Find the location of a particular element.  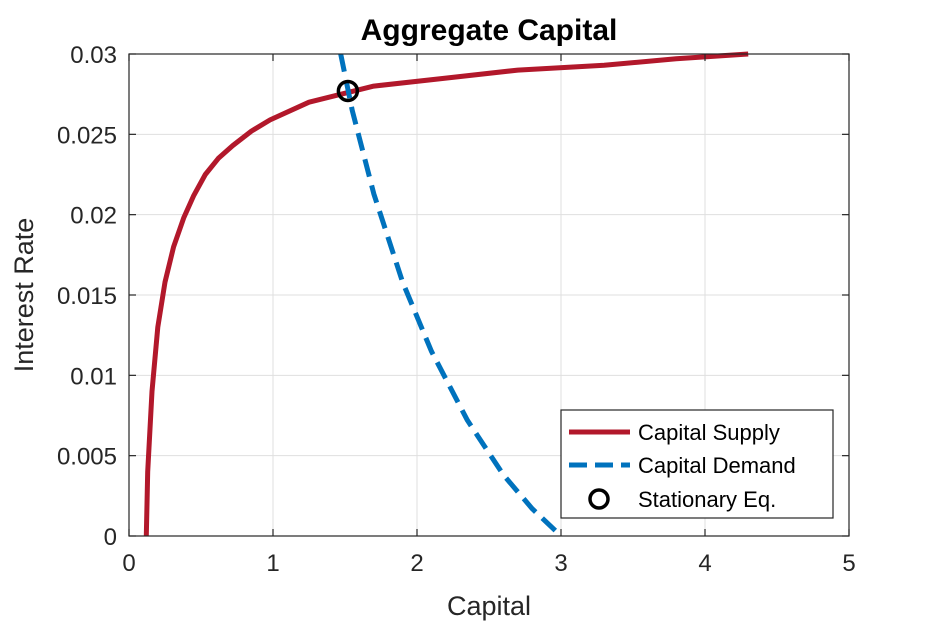

legend-label-capital-demand: Capital Demand is located at coordinates (717, 465).